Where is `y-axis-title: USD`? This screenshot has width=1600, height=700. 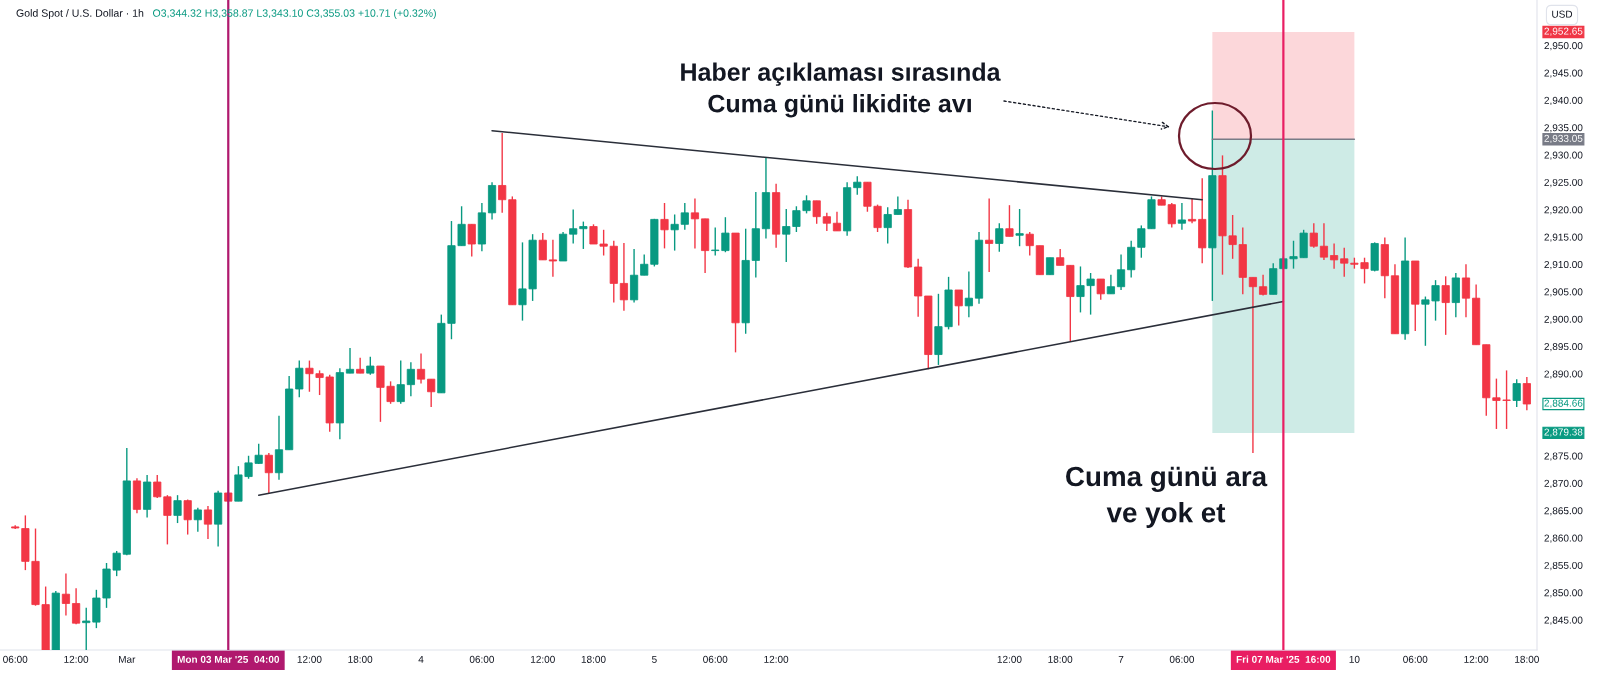 y-axis-title: USD is located at coordinates (1562, 14).